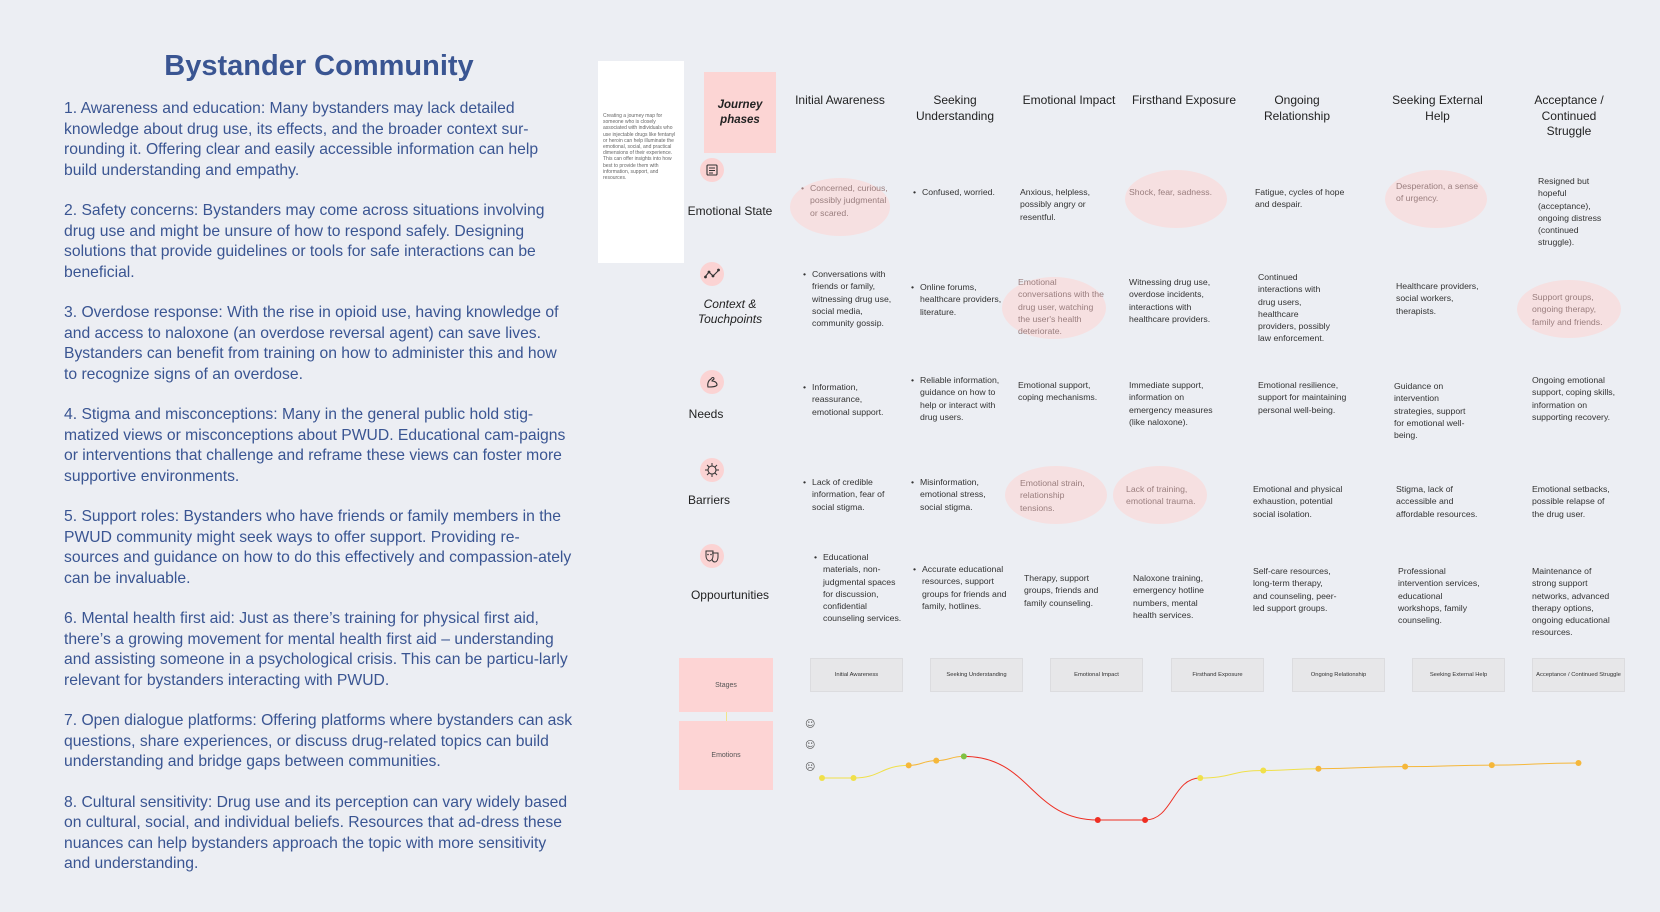  Describe the element at coordinates (1052, 495) in the screenshot. I see `cell-barriers: Emotional strain, relationship tensions.` at that location.